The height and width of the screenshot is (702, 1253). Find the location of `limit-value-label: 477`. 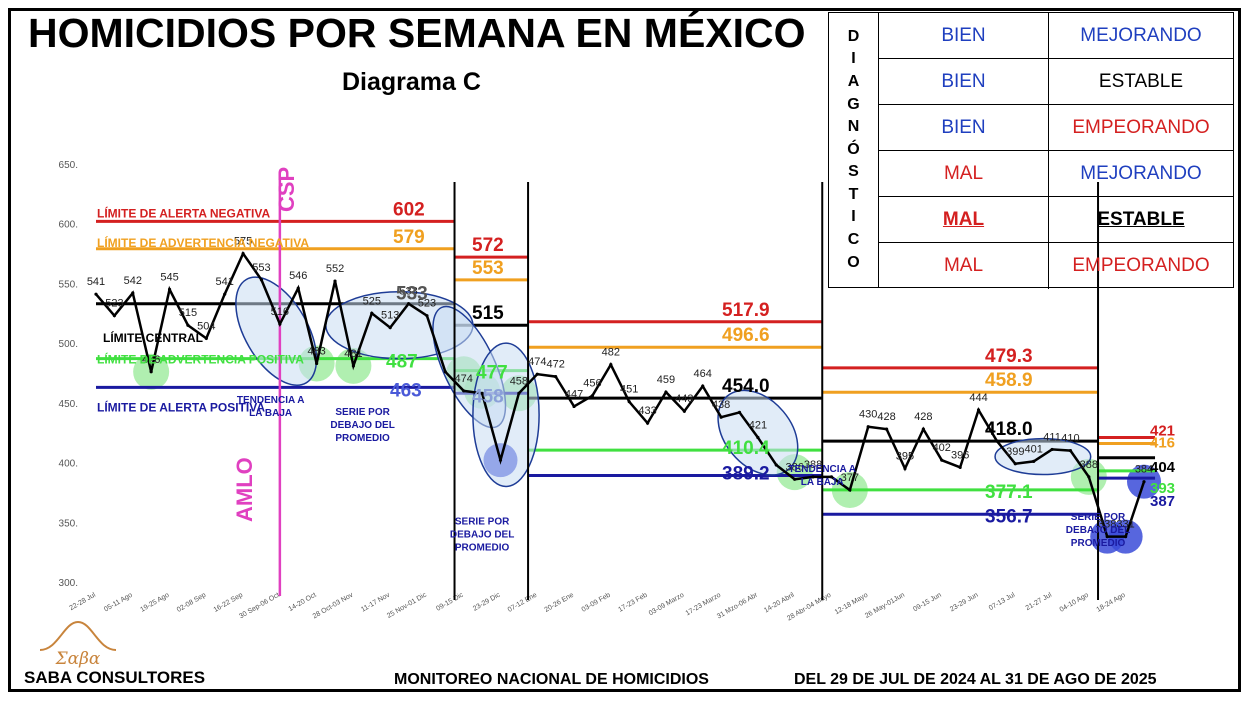

limit-value-label: 477 is located at coordinates (492, 373).